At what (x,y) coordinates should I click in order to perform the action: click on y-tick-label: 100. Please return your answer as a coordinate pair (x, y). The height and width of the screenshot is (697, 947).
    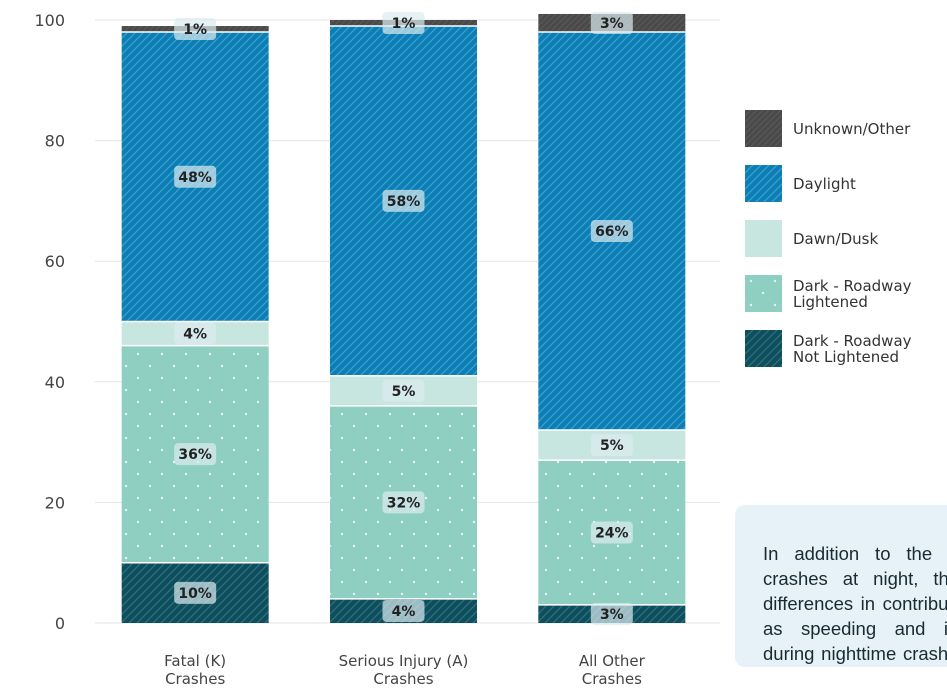
    Looking at the image, I should click on (49, 20).